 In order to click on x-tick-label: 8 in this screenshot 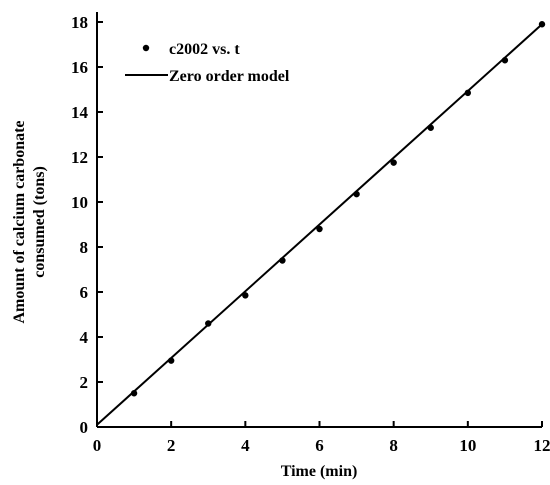, I will do `click(393, 445)`.